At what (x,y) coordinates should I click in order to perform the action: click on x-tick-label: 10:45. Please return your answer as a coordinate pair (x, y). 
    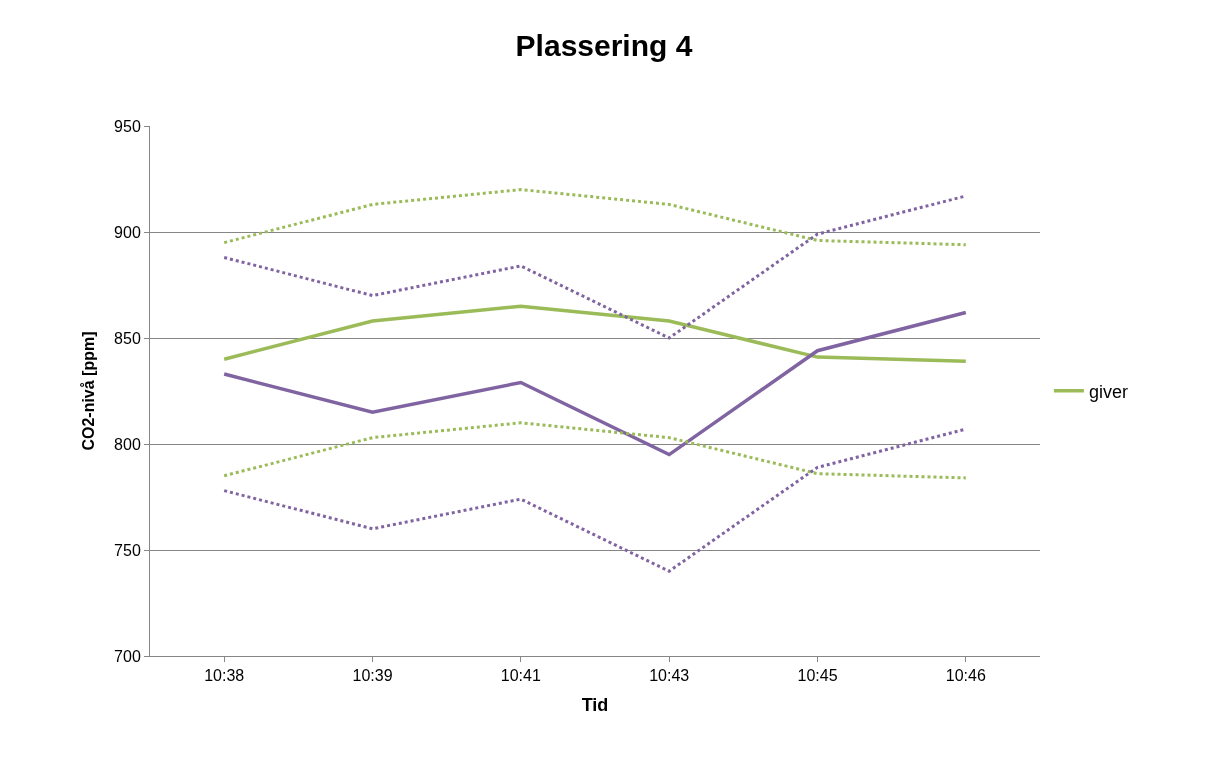
    Looking at the image, I should click on (817, 676).